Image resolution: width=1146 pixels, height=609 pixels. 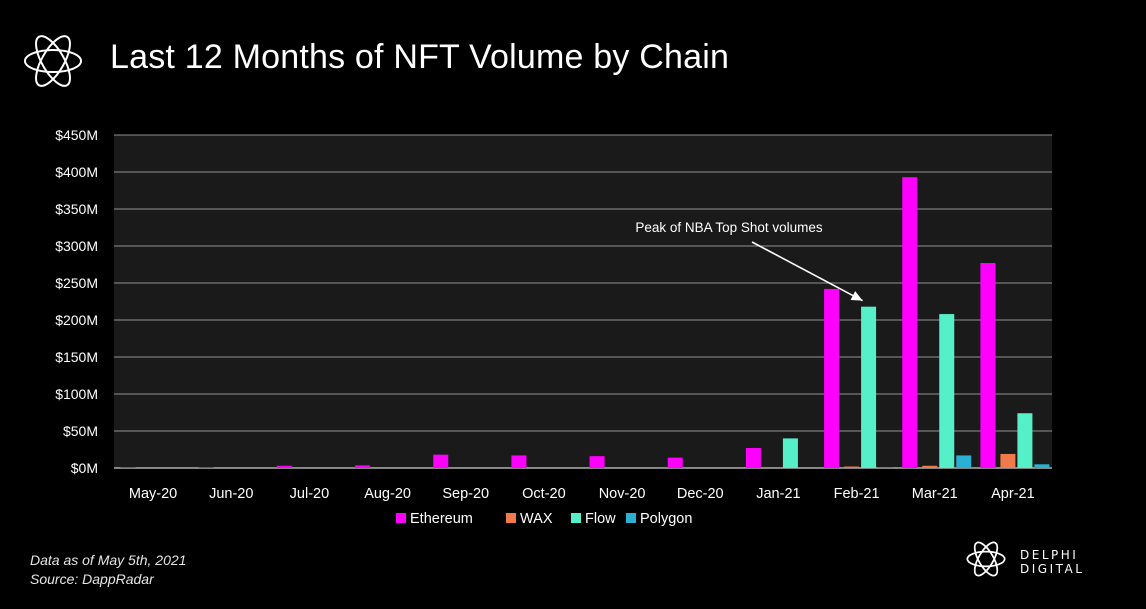 What do you see at coordinates (76, 135) in the screenshot?
I see `y-tick-label: $450M` at bounding box center [76, 135].